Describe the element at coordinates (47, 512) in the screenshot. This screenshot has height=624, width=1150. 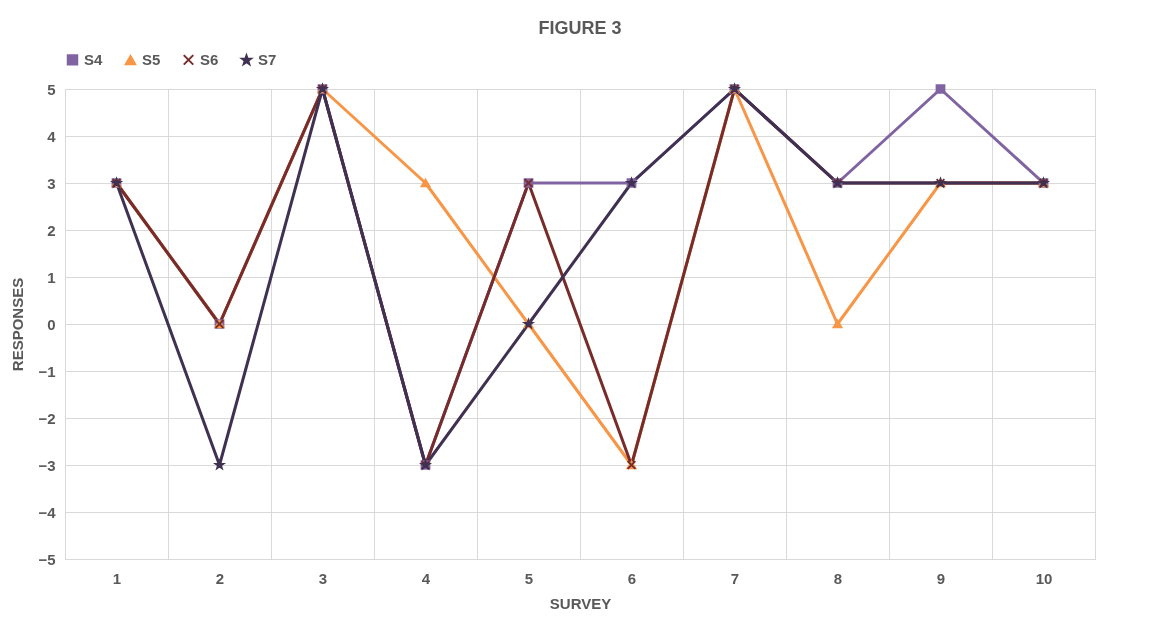
I see `y-tick-label: −4` at that location.